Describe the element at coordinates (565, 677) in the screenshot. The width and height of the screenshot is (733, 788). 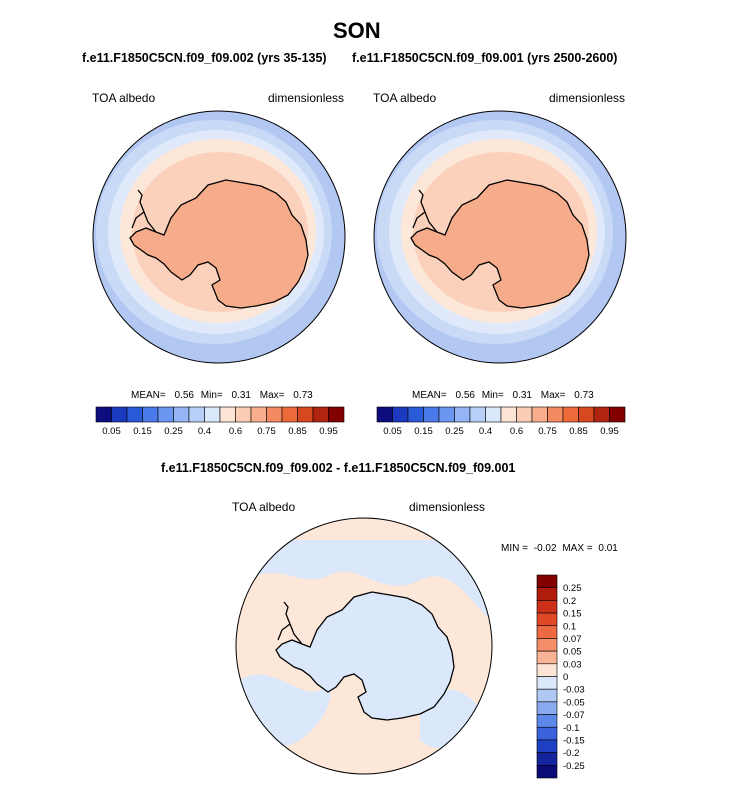
I see `diff-colorbar-tick-label: 0` at that location.